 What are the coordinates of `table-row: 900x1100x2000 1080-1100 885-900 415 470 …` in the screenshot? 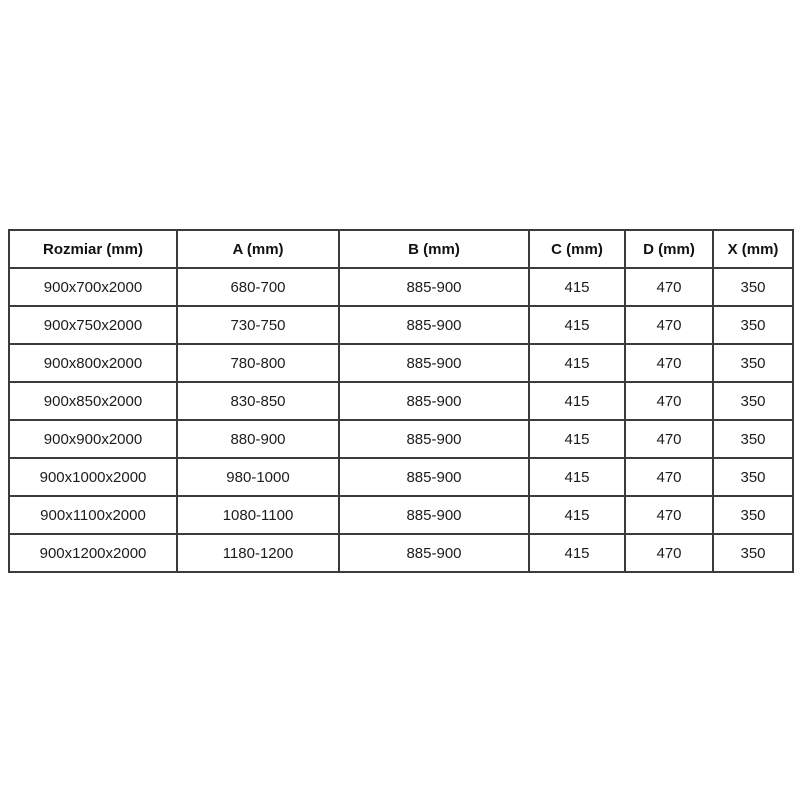 It's located at (401, 515).